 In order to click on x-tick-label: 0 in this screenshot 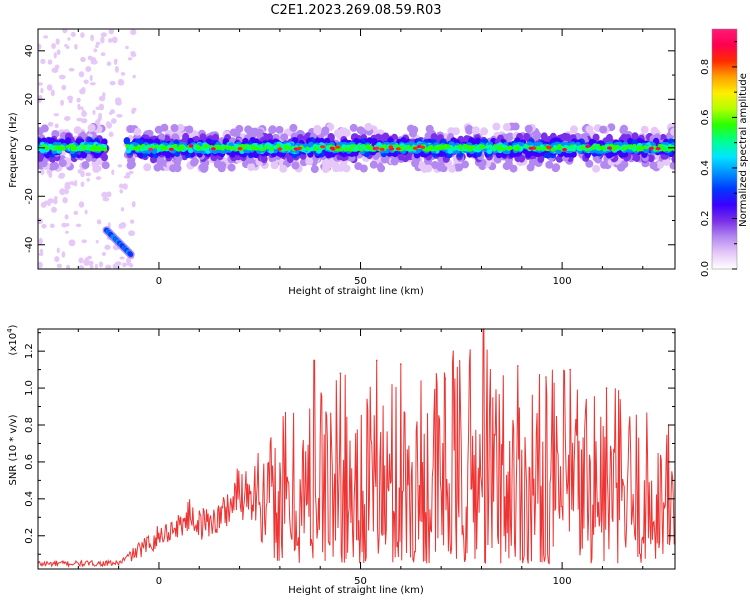, I will do `click(159, 581)`.